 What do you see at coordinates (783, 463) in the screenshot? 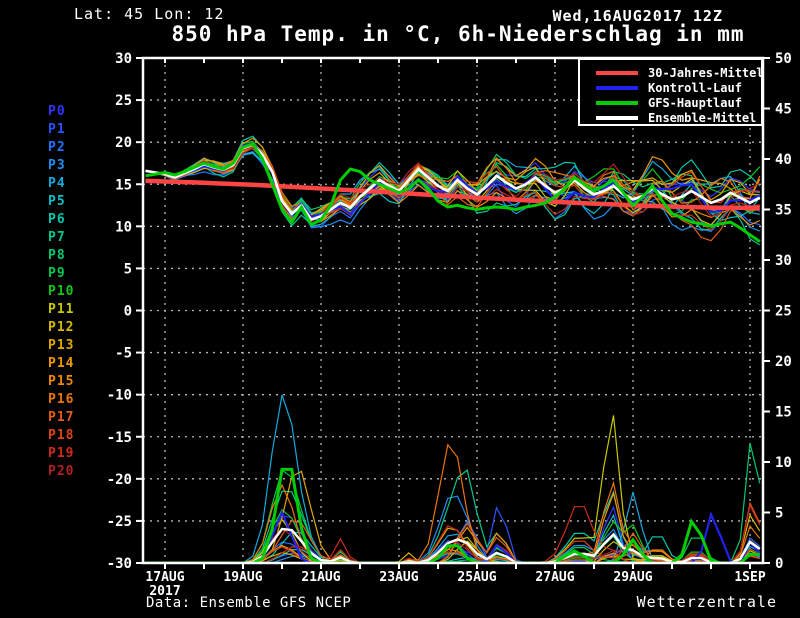
I see `y-right-tick-label: 10` at bounding box center [783, 463].